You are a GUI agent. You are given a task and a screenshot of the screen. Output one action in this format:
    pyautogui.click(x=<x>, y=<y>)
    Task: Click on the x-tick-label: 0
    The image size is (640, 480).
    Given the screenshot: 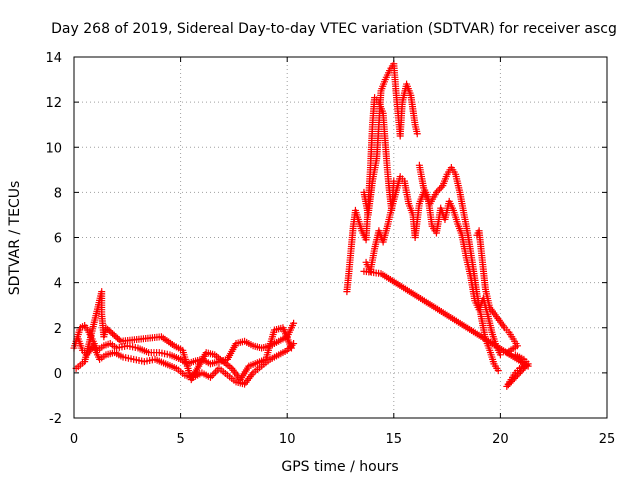 What is the action you would take?
    pyautogui.click(x=74, y=439)
    